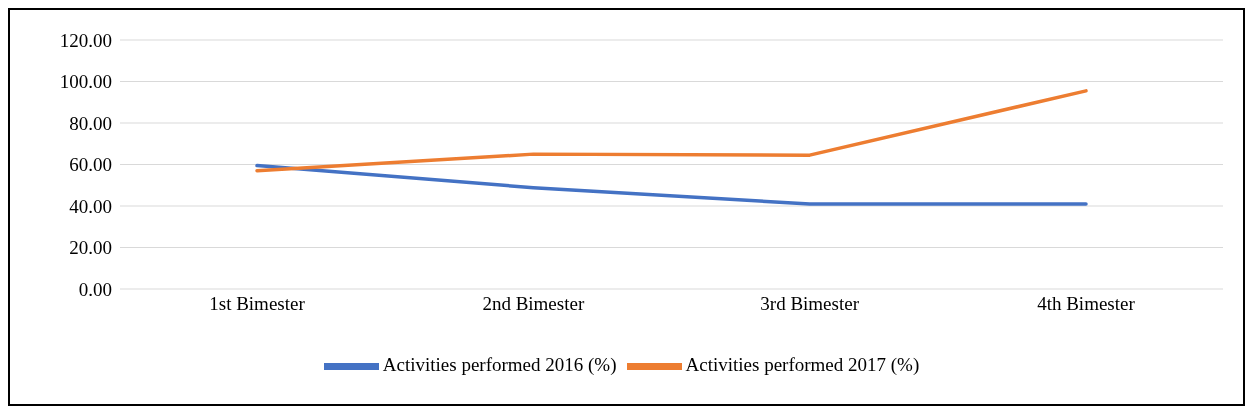  Describe the element at coordinates (257, 304) in the screenshot. I see `x-tick-label: 1st Bimester` at that location.